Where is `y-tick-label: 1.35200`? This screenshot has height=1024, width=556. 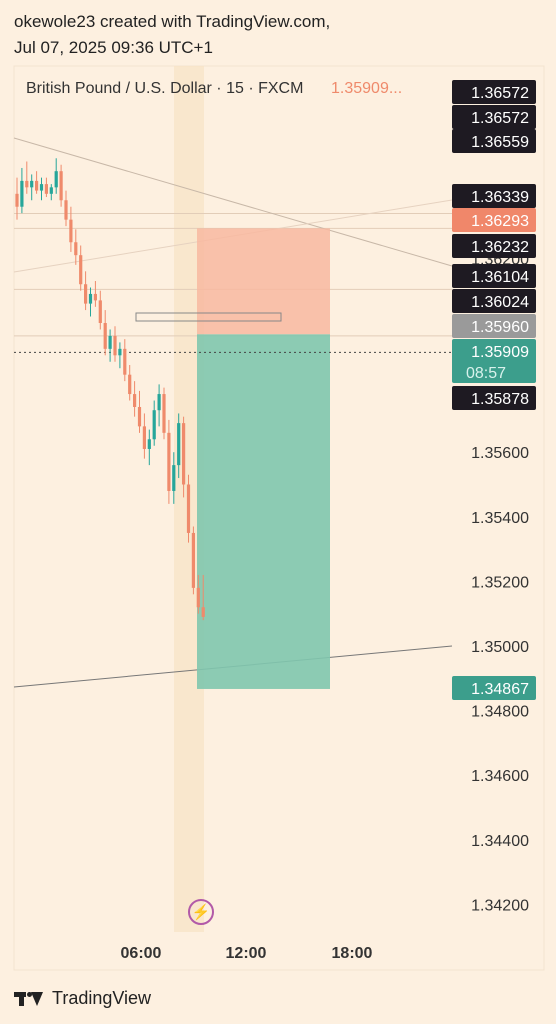 y-tick-label: 1.35200 is located at coordinates (500, 582).